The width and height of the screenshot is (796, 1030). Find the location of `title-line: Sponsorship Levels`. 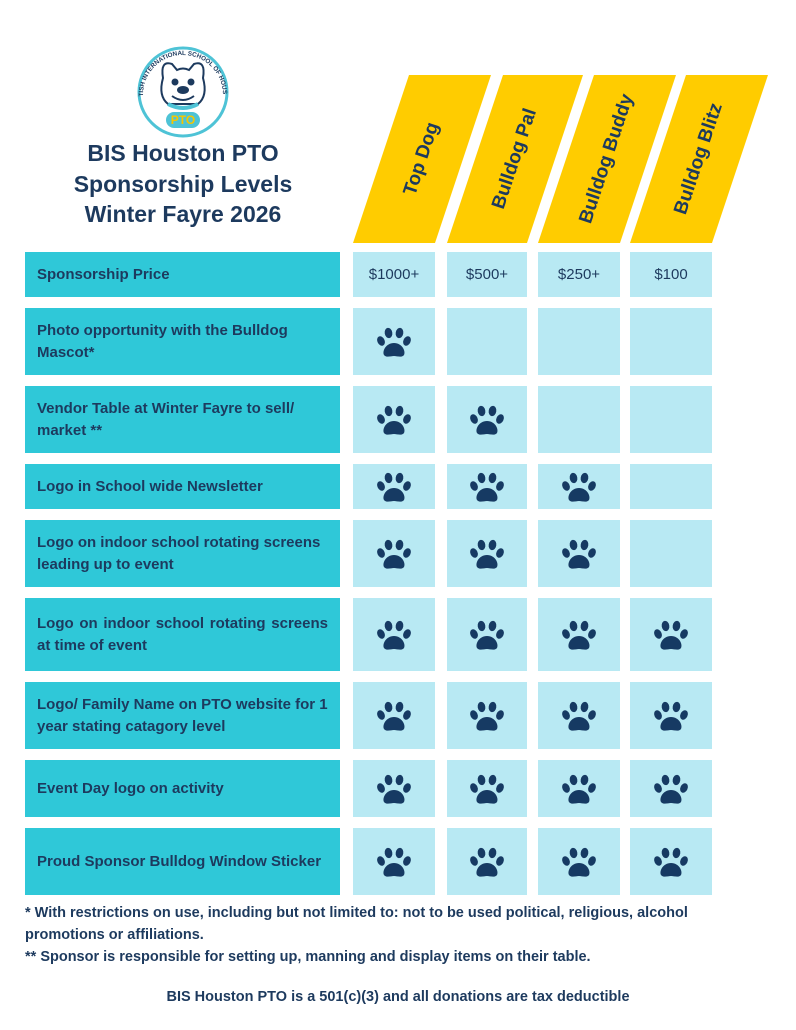

title-line: Sponsorship Levels is located at coordinates (183, 184).